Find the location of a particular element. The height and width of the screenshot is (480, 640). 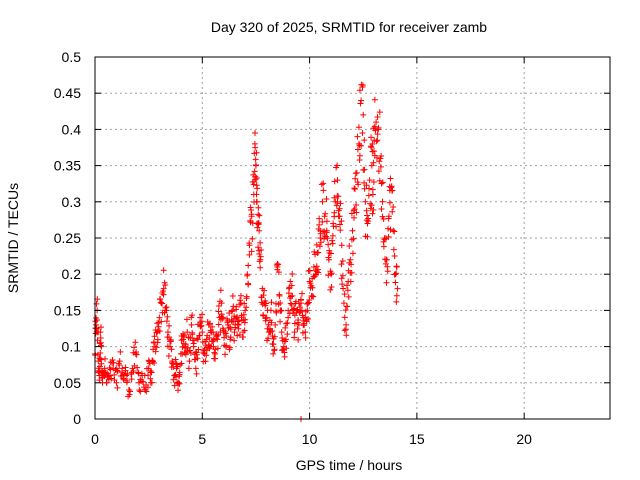

x-tick-label: 10 is located at coordinates (310, 439).